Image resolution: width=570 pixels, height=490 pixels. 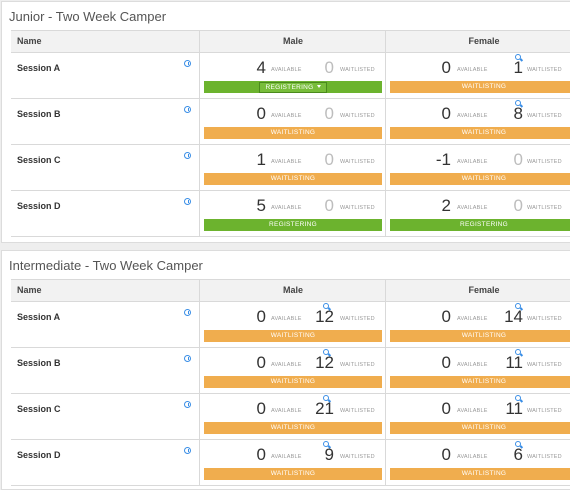 I want to click on registering-dropdown-button: REGISTERING, so click(x=293, y=87).